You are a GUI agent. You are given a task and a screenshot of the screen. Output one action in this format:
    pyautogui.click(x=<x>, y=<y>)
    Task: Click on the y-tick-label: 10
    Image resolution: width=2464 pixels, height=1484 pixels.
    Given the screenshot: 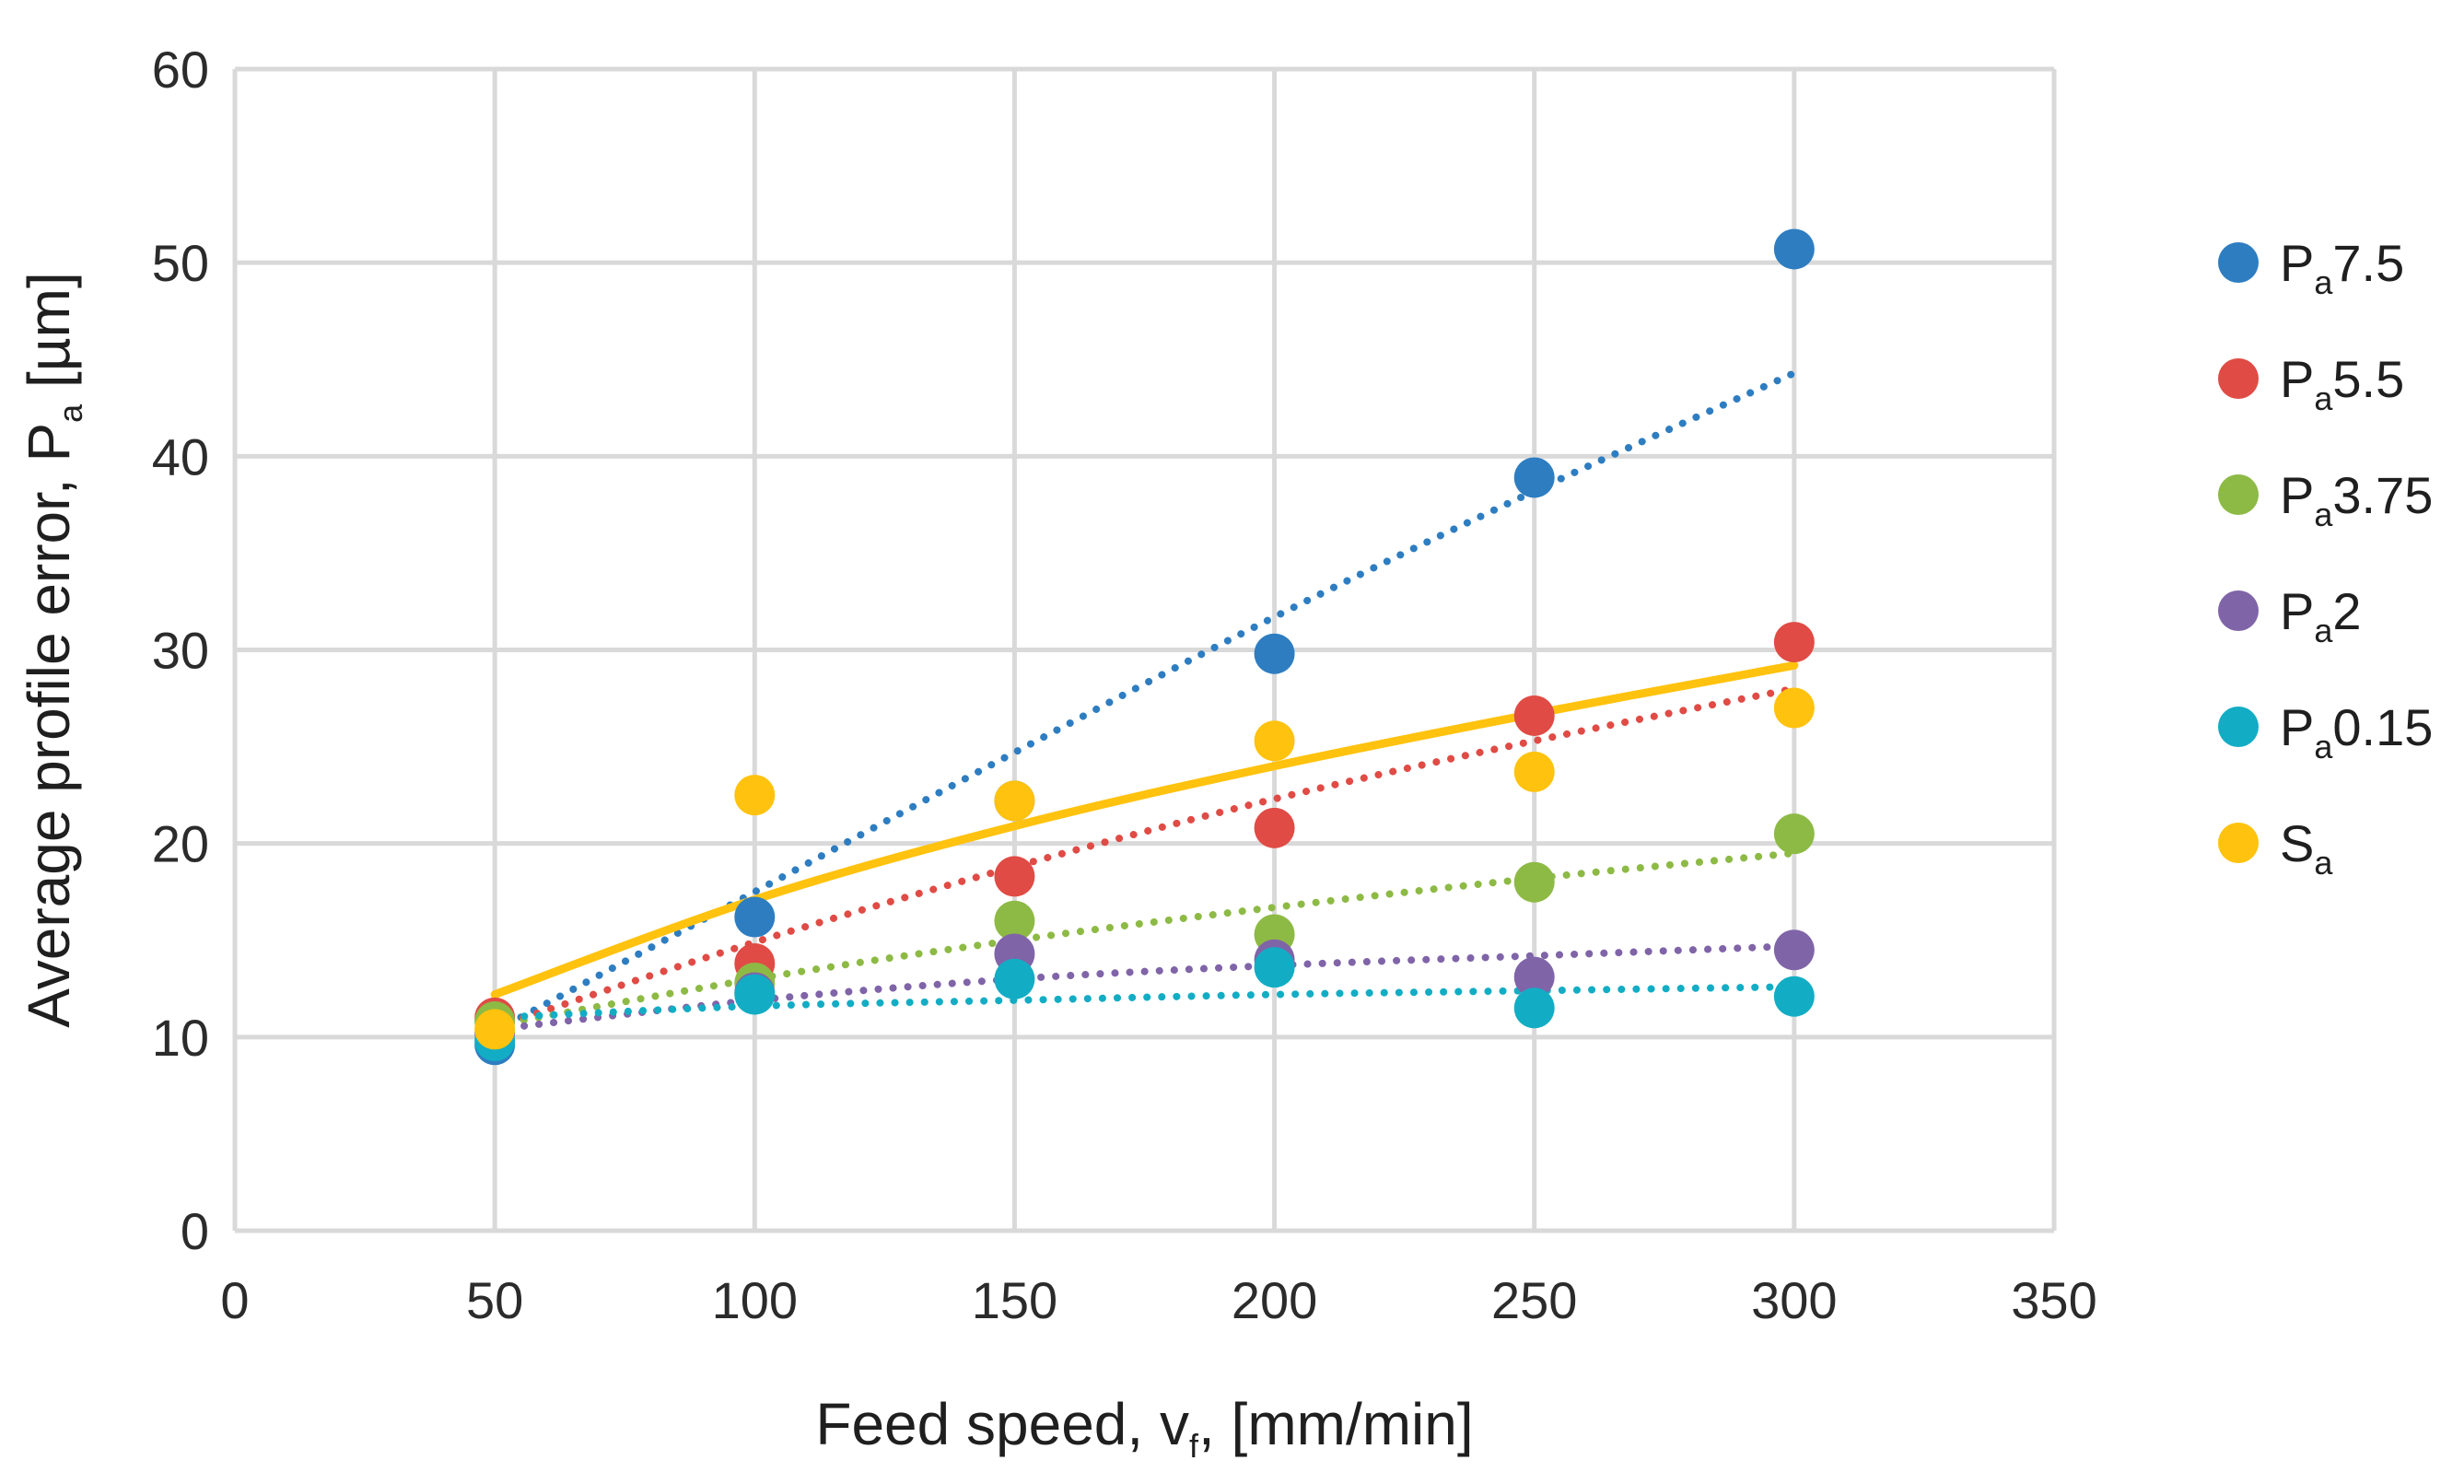 What is the action you would take?
    pyautogui.click(x=180, y=1038)
    